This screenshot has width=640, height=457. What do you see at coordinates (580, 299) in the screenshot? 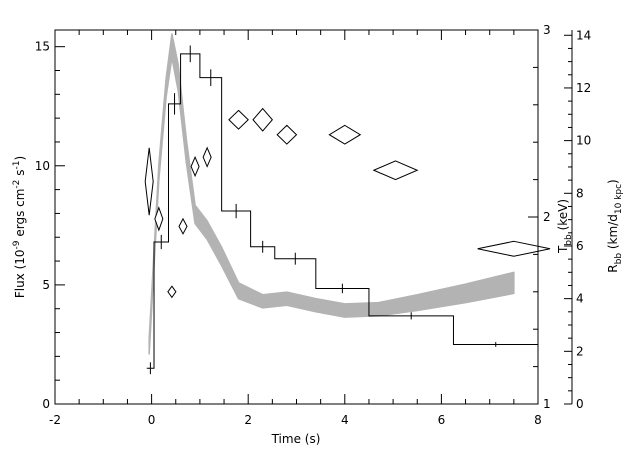
I see `radius-tick-label: 4` at bounding box center [580, 299].